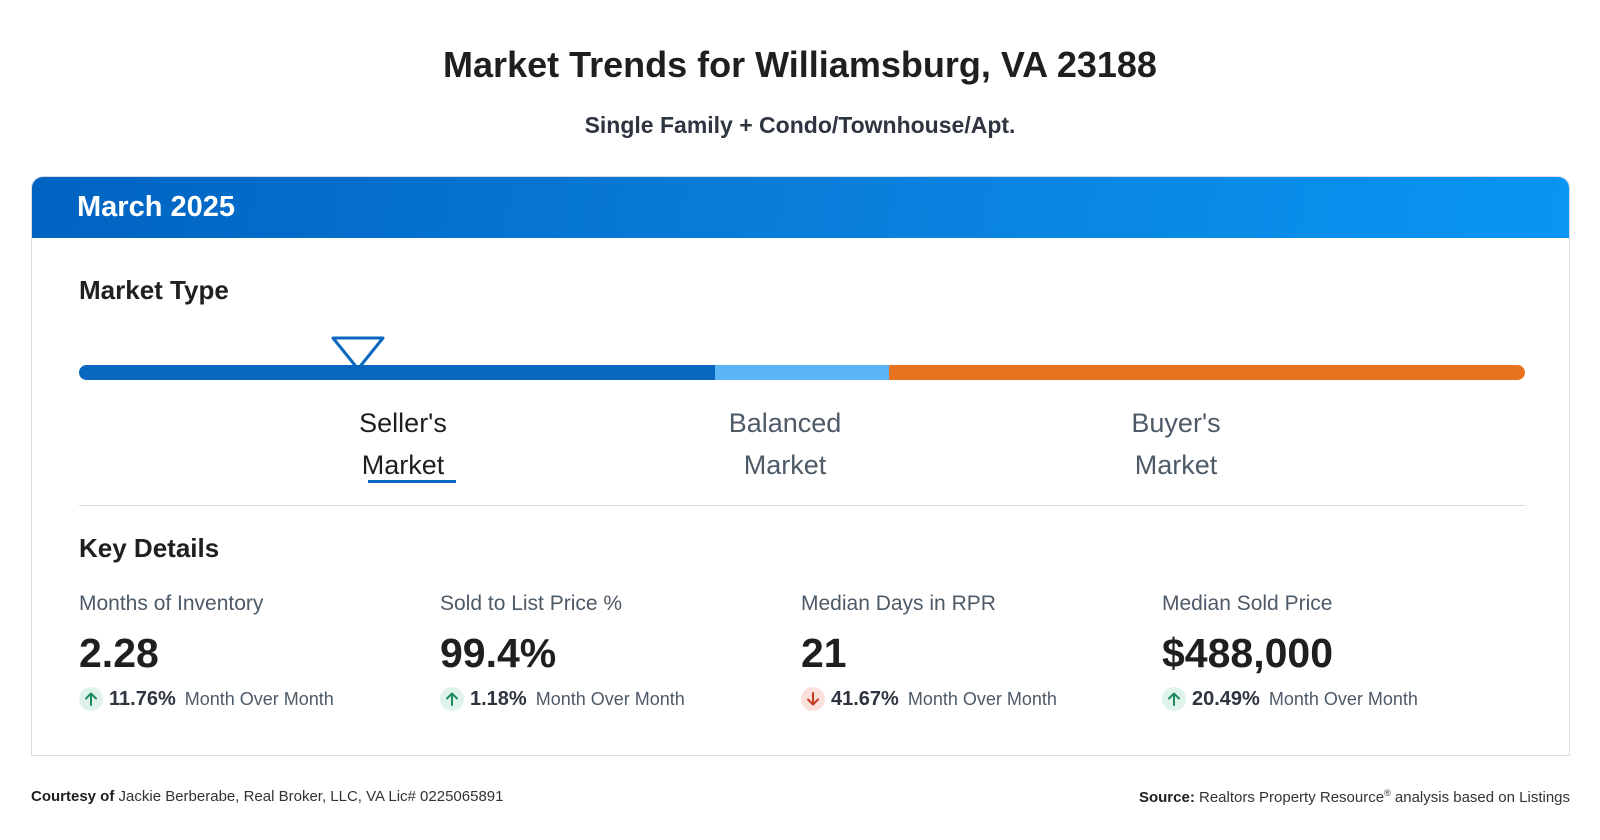 This screenshot has width=1600, height=840. What do you see at coordinates (1292, 797) in the screenshot?
I see `source-name: Realtors Property Resource` at bounding box center [1292, 797].